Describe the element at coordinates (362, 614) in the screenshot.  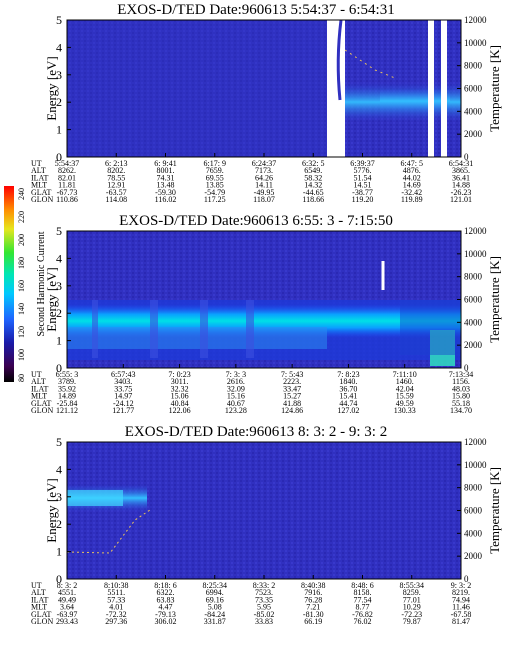
I see `cell-glat: -76.82` at that location.